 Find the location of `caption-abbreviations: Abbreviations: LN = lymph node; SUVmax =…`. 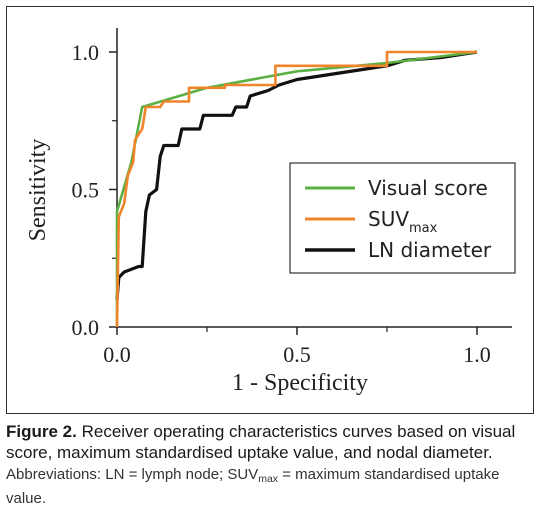

caption-abbreviations: Abbreviations: LN = lymph node; SUVmax =… is located at coordinates (272, 486).